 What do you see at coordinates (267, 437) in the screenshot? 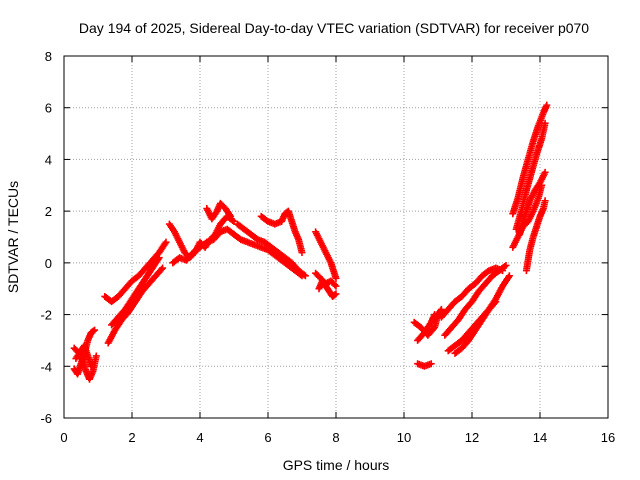
I see `x-tick-label-3: 6` at bounding box center [267, 437].